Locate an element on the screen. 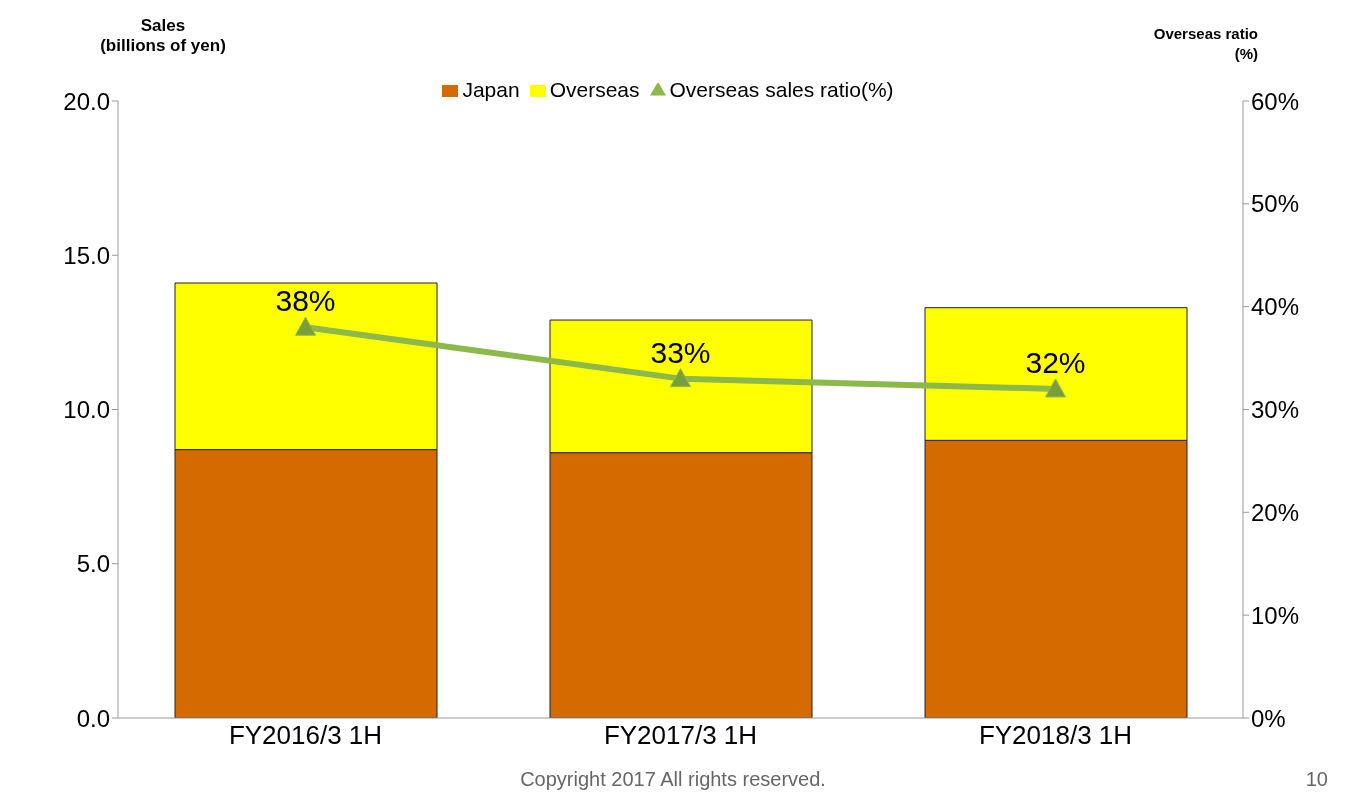  x-tick-label: FY2016/3 1H is located at coordinates (305, 735).